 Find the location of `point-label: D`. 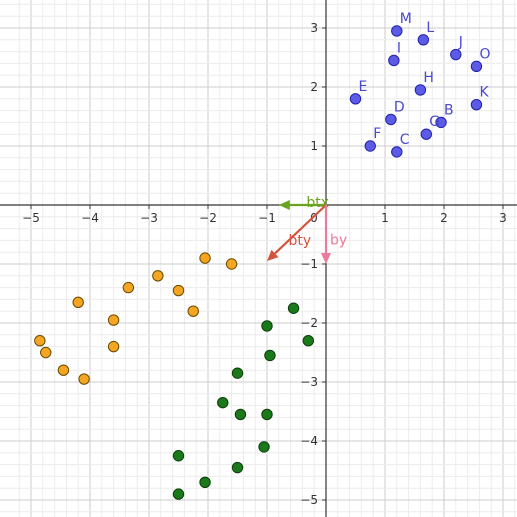

point-label: D is located at coordinates (399, 107).